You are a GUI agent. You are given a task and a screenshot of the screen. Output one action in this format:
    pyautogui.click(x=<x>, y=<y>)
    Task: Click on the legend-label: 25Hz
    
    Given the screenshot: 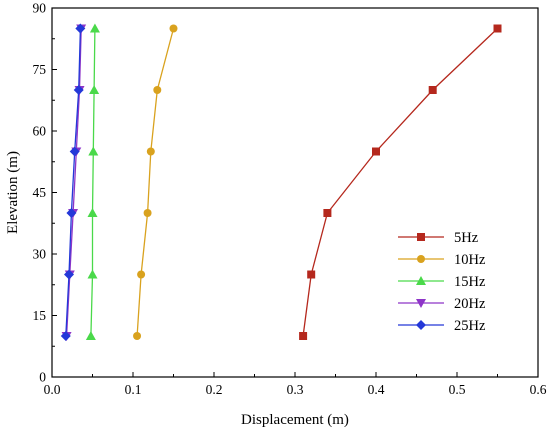 What is the action you would take?
    pyautogui.click(x=470, y=326)
    